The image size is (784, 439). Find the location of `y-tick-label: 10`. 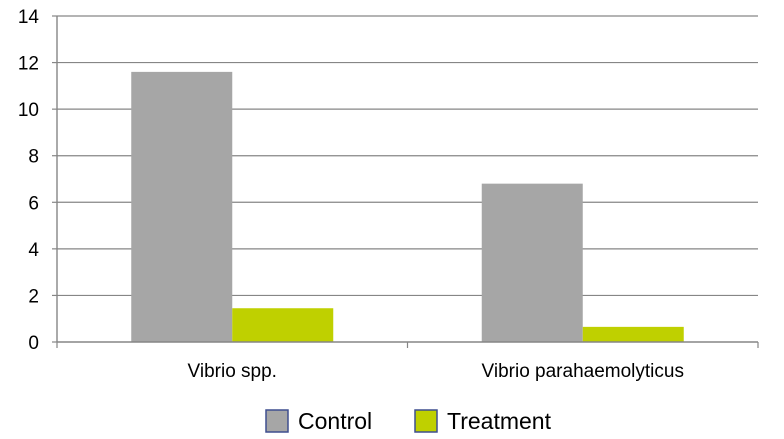

y-tick-label: 10 is located at coordinates (28, 110).